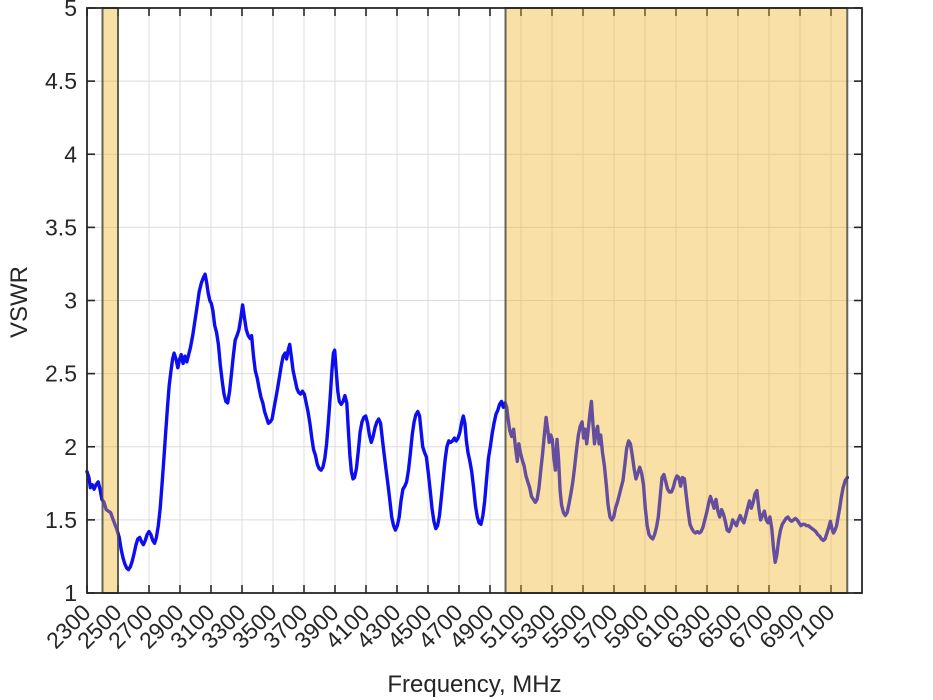  I want to click on y-tick-label: 1, so click(70, 593).